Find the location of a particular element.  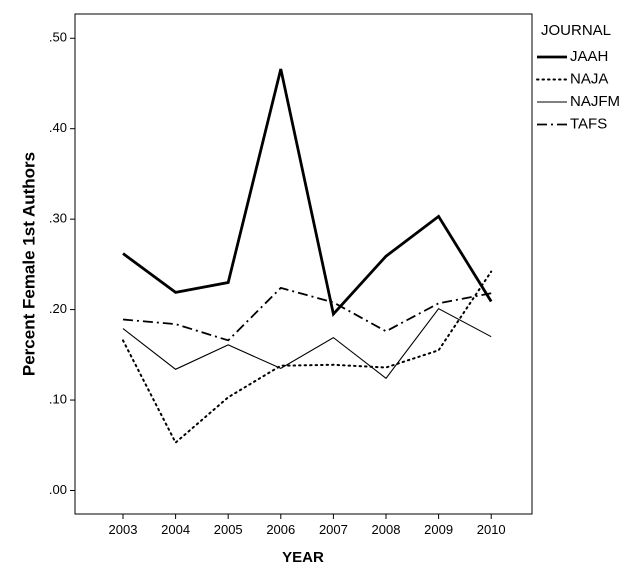

x-tick-label: 2004 is located at coordinates (175, 529).